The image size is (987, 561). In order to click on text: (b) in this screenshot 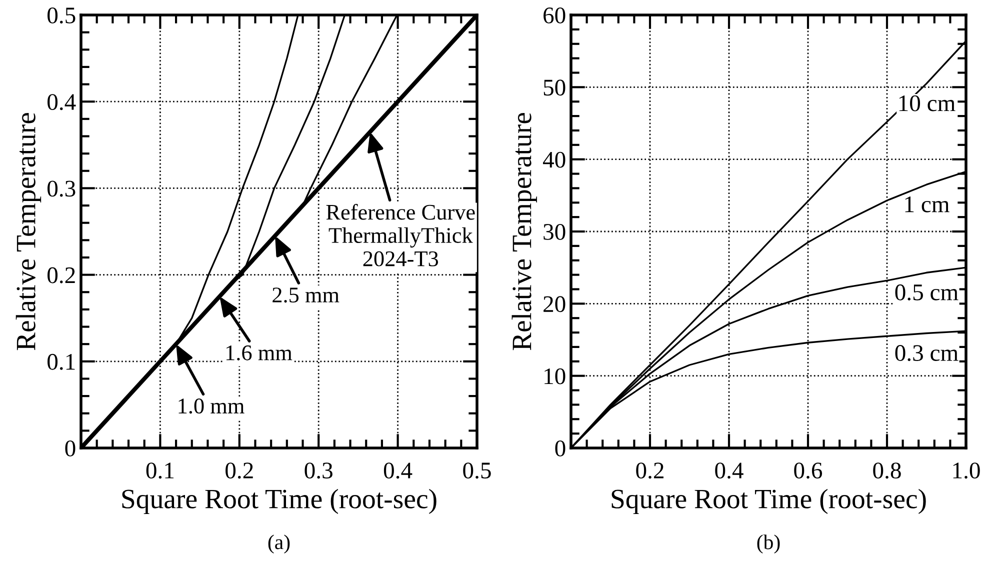, I will do `click(768, 544)`.